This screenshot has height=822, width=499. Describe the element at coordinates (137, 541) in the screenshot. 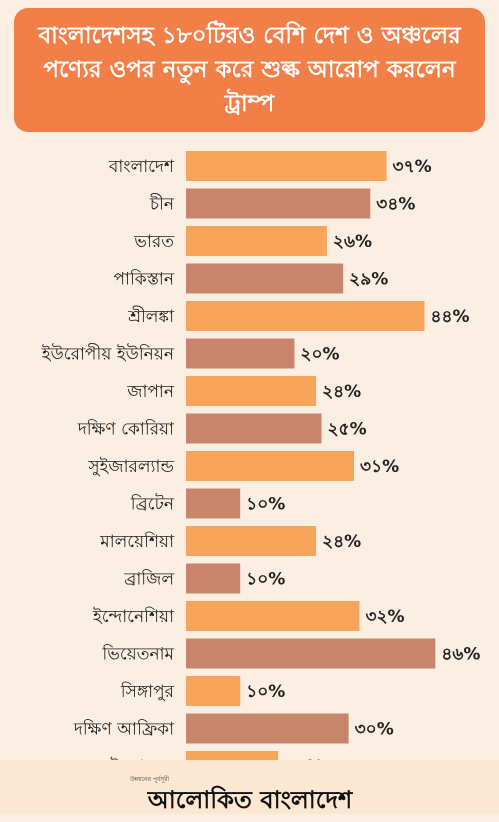

I see `category-label: মালয়েশিয়া` at that location.